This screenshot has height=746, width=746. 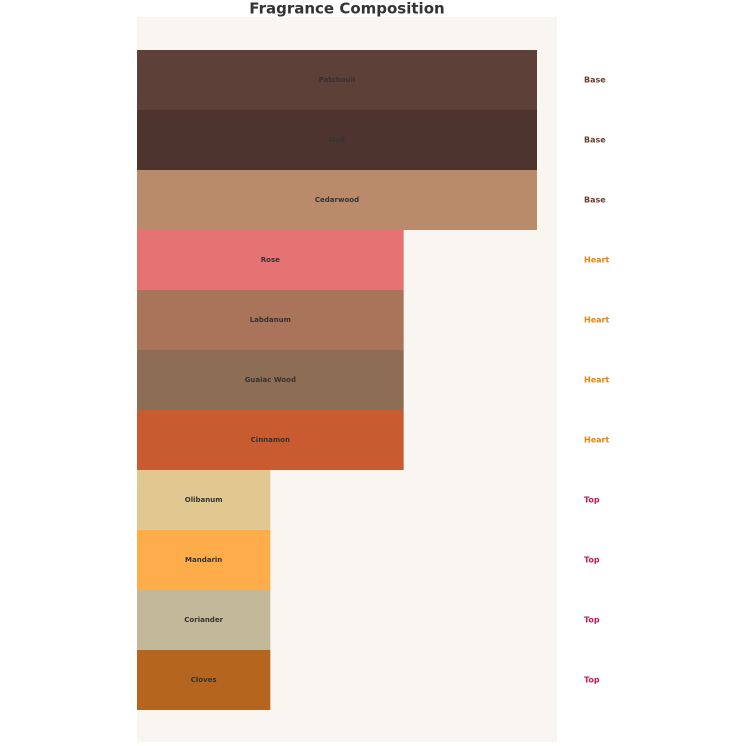 I want to click on bar-label: Coriander, so click(x=203, y=620).